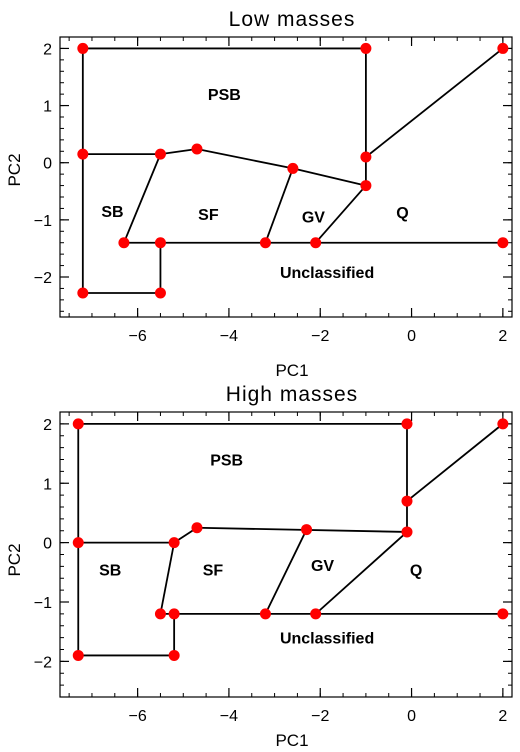 The width and height of the screenshot is (520, 752). What do you see at coordinates (292, 394) in the screenshot?
I see `panel-title: High masses` at bounding box center [292, 394].